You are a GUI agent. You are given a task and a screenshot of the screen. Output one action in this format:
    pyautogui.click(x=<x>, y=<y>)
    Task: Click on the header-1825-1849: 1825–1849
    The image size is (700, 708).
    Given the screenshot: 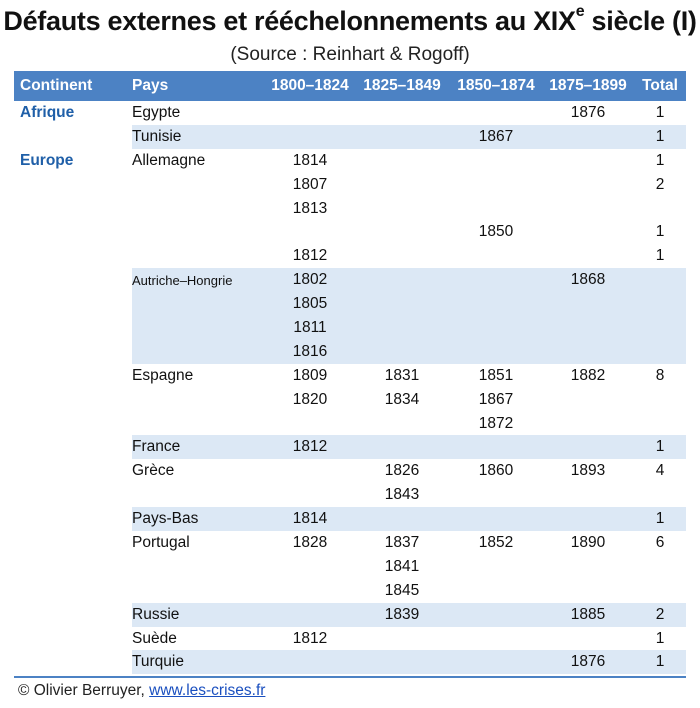 What is the action you would take?
    pyautogui.click(x=402, y=86)
    